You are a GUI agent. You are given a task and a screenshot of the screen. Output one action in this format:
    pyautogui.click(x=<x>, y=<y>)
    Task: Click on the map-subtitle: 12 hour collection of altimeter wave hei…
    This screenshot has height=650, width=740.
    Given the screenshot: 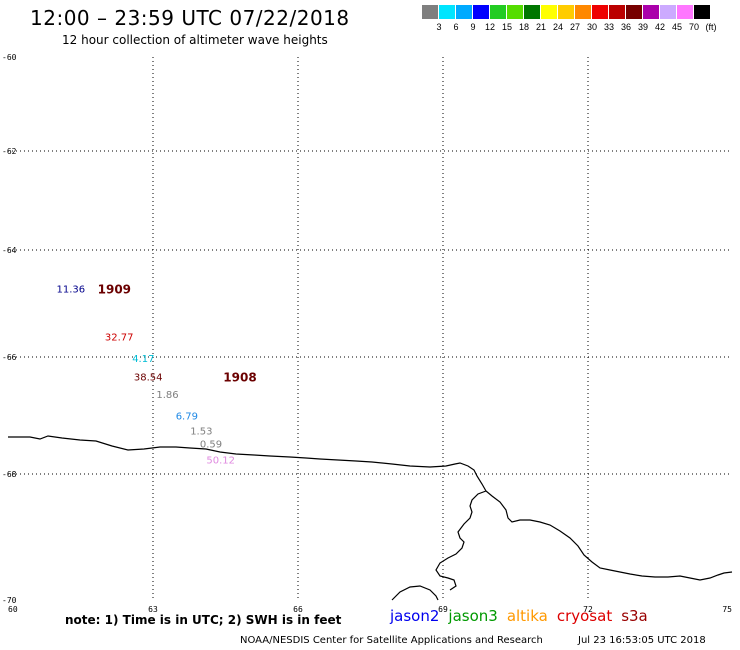 What is the action you would take?
    pyautogui.click(x=195, y=40)
    